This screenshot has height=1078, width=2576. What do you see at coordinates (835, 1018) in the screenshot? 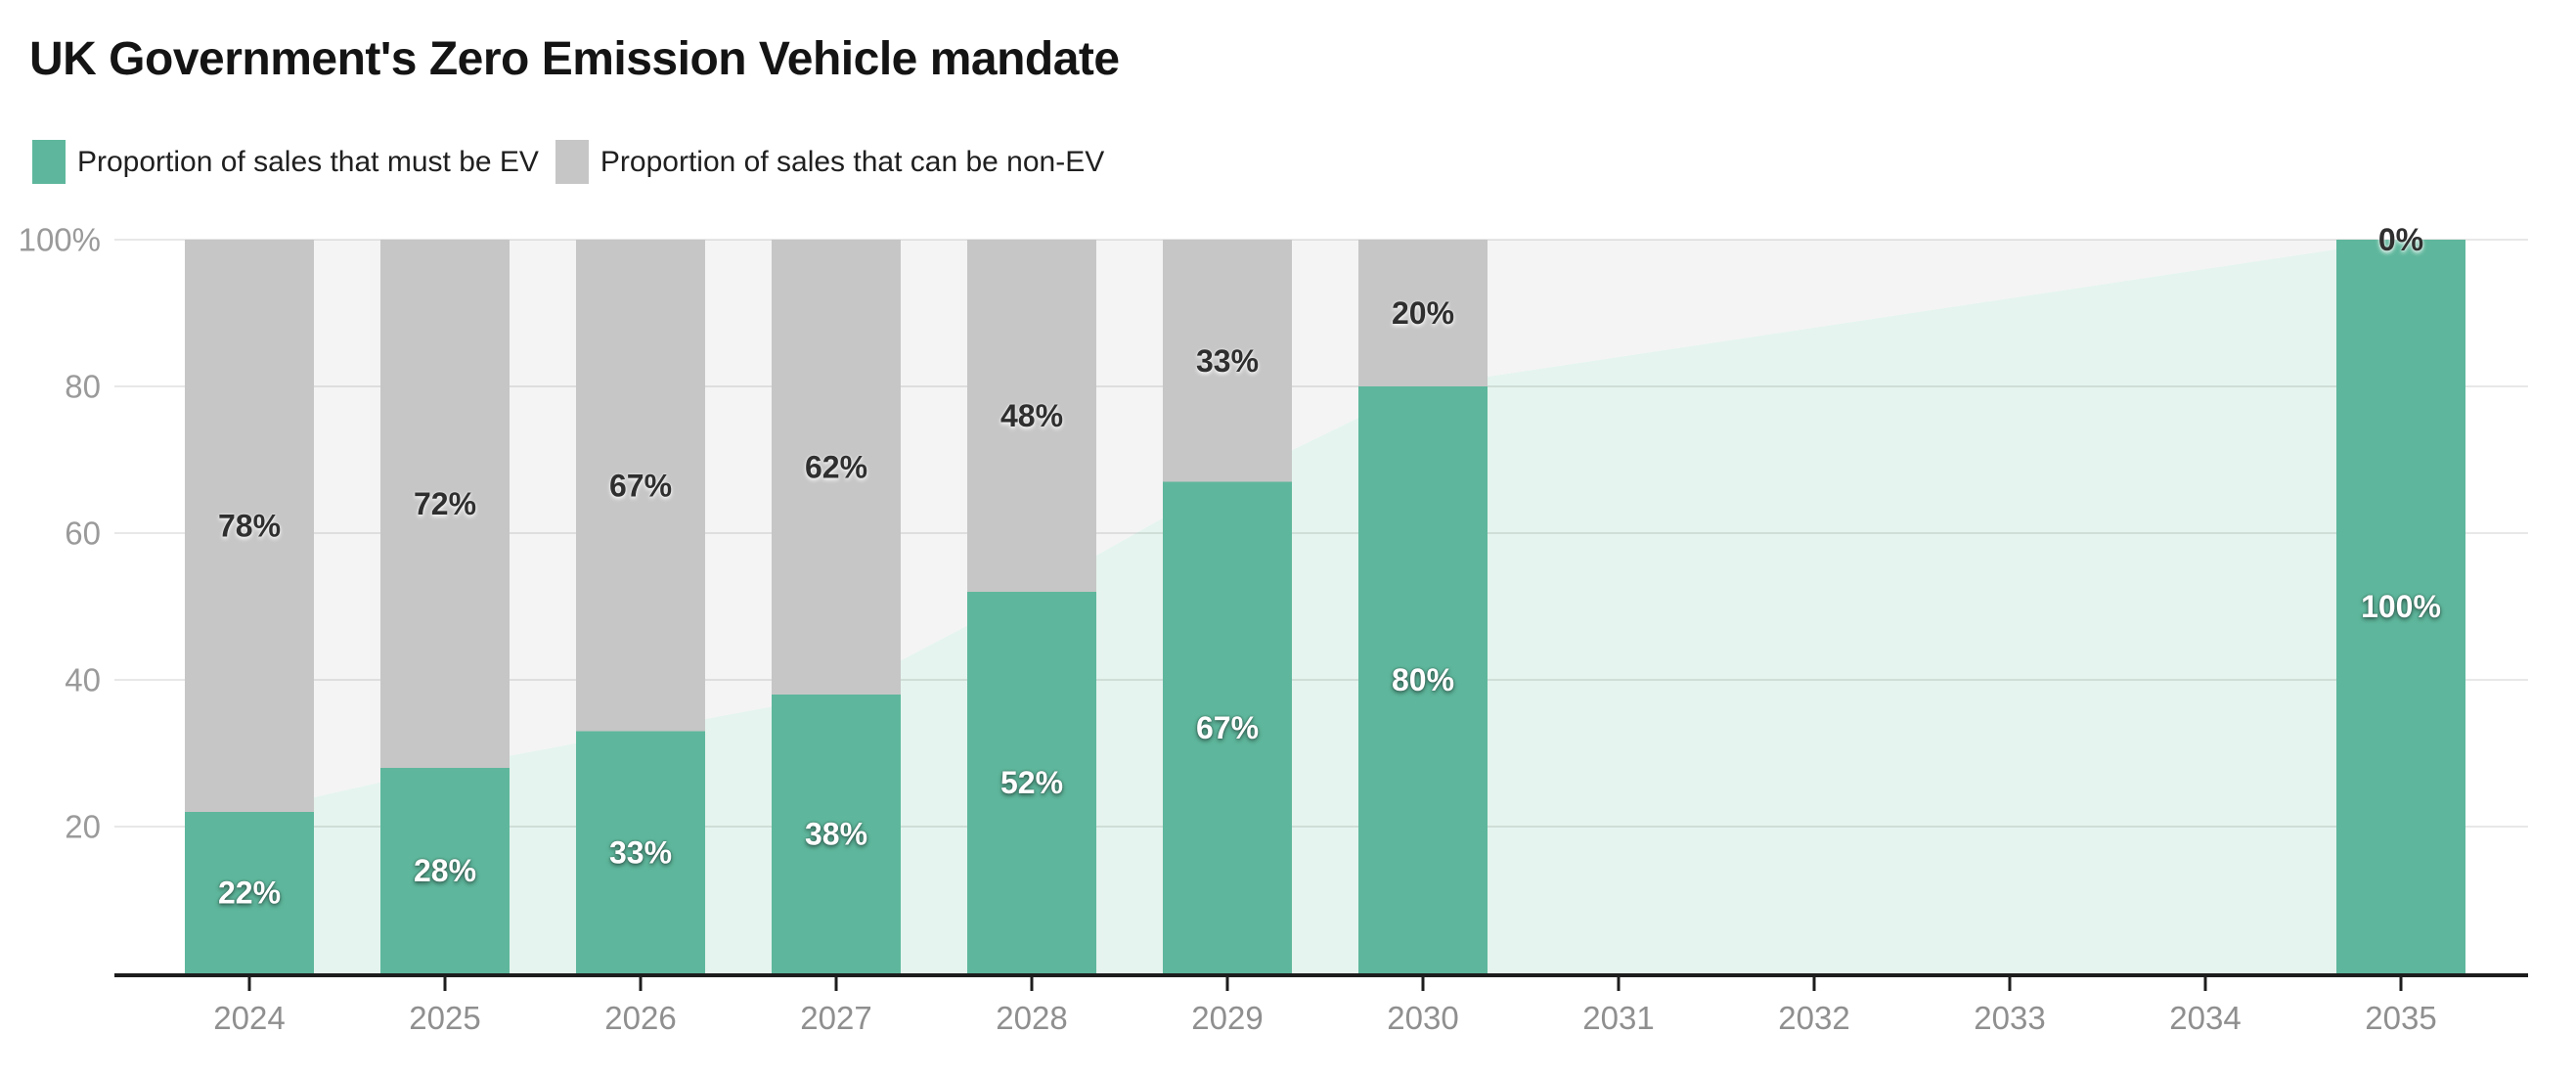
I see `x-axis-tick-label: 2027` at bounding box center [835, 1018].